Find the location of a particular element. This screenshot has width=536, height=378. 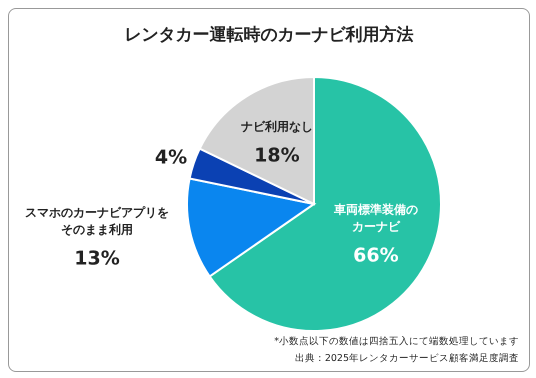

slice-label: 車両標準装備のカーナビ is located at coordinates (375, 218).